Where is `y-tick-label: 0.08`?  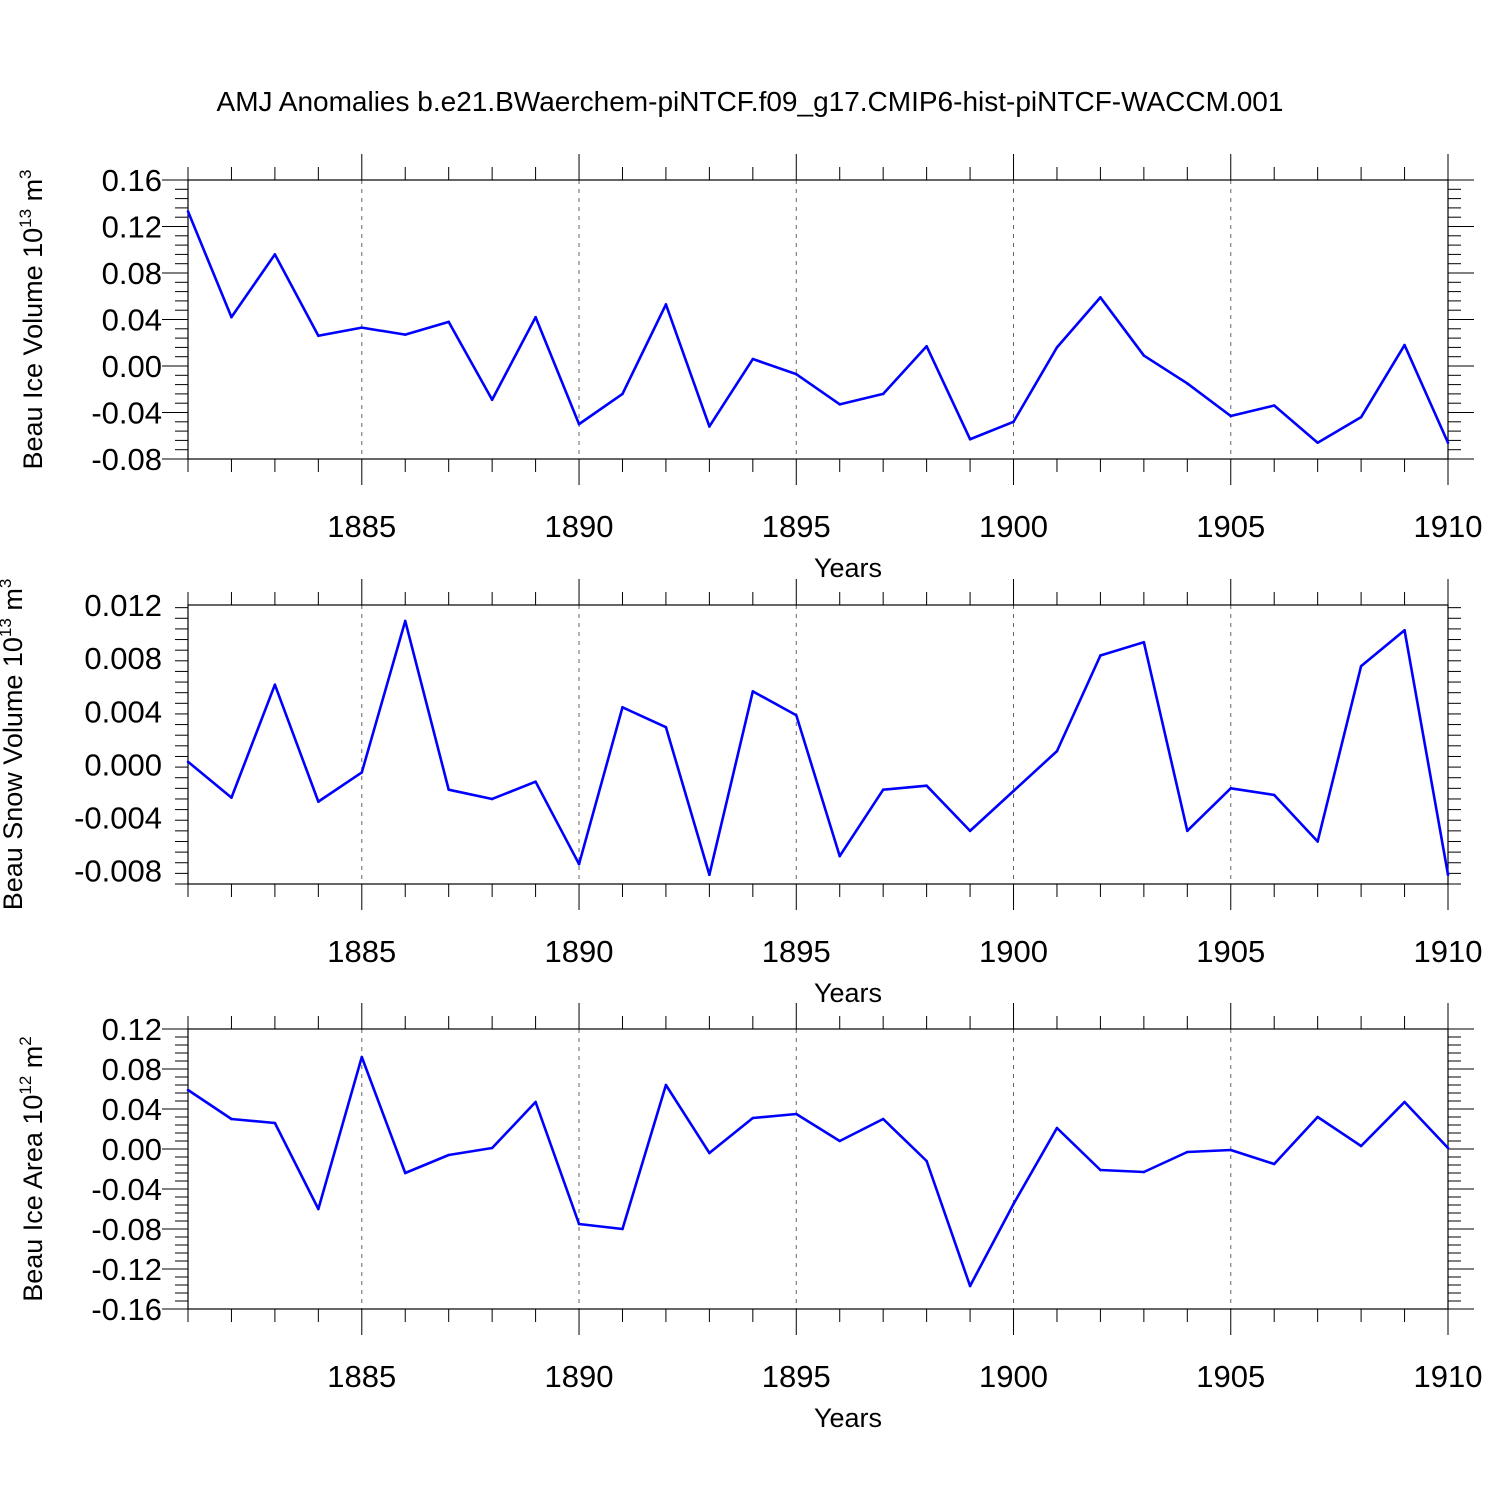 y-tick-label: 0.08 is located at coordinates (132, 1069).